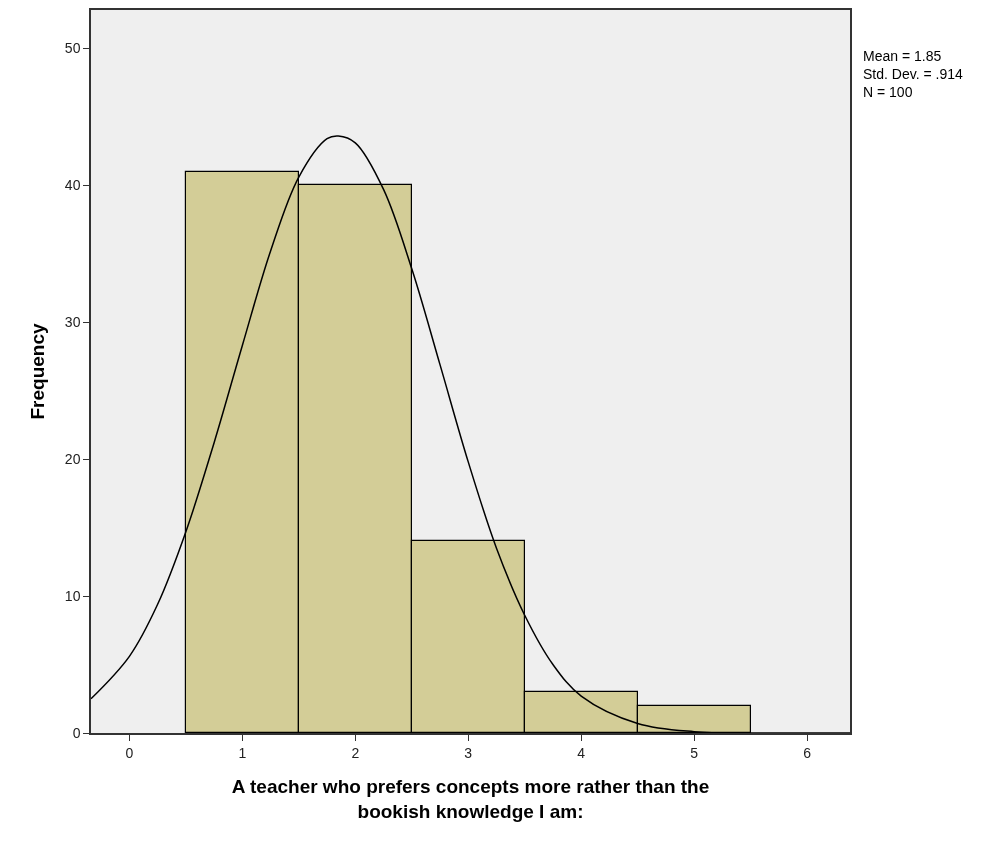 The height and width of the screenshot is (846, 1008). Describe the element at coordinates (129, 752) in the screenshot. I see `x-tick-label: 0` at that location.